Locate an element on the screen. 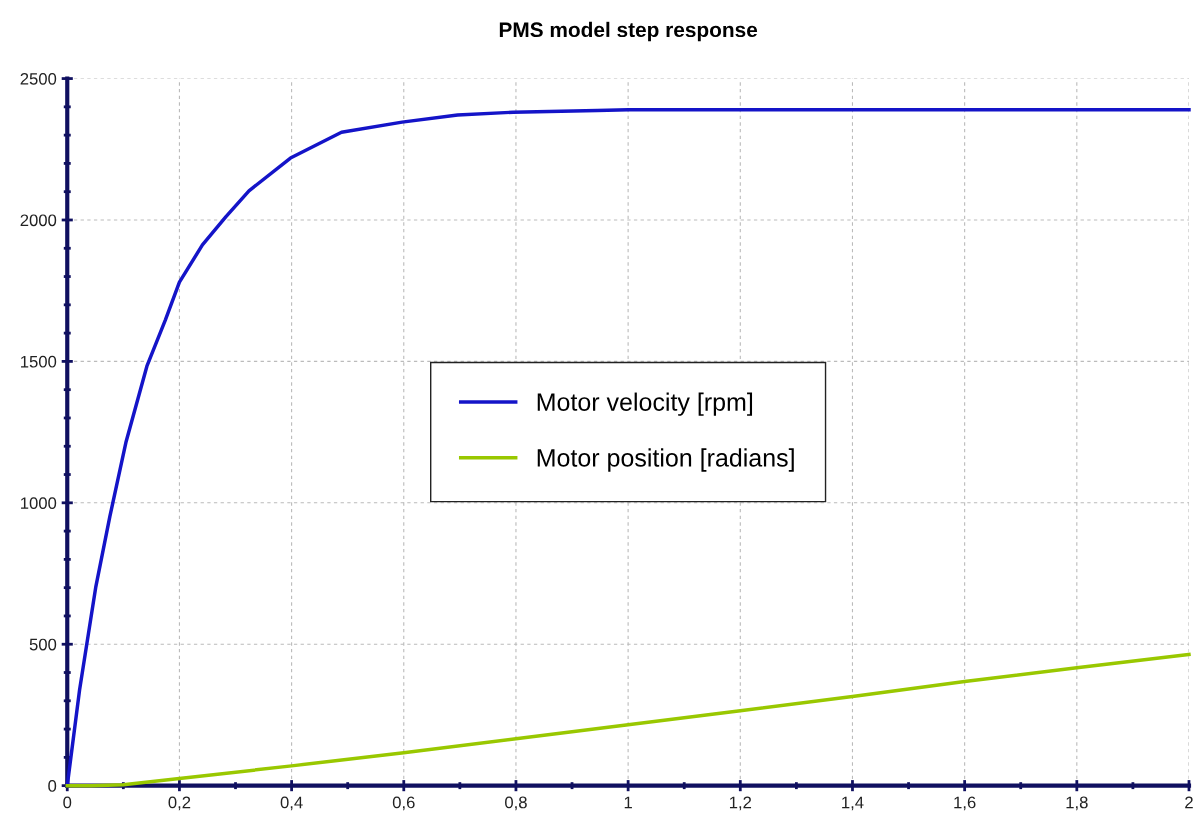  x-tick-label: 0,8 is located at coordinates (516, 803).